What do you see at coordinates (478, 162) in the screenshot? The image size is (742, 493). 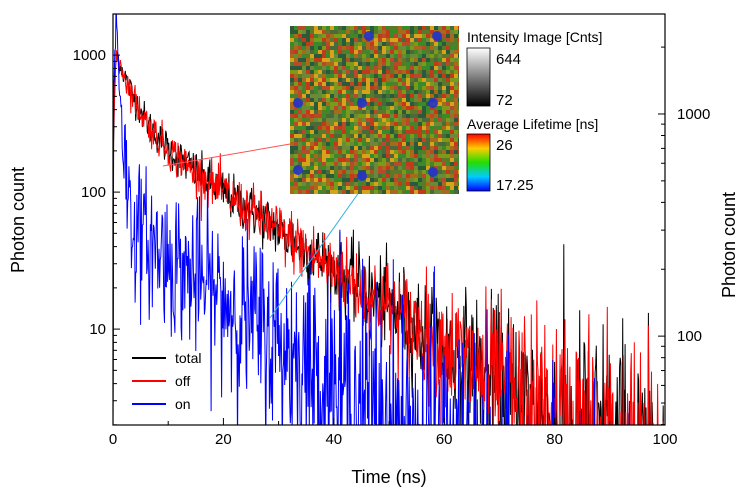 I see `lifetime-colorbar` at bounding box center [478, 162].